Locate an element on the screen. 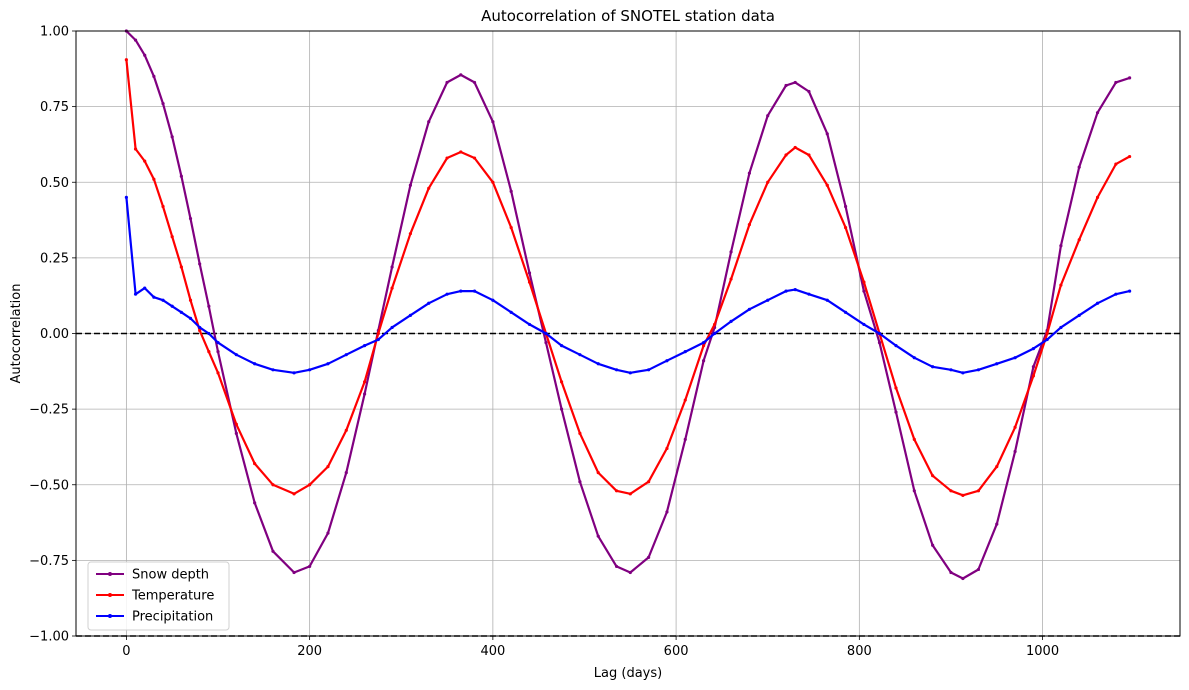 This screenshot has height=690, width=1189. legend-item: Temperature is located at coordinates (155, 596).